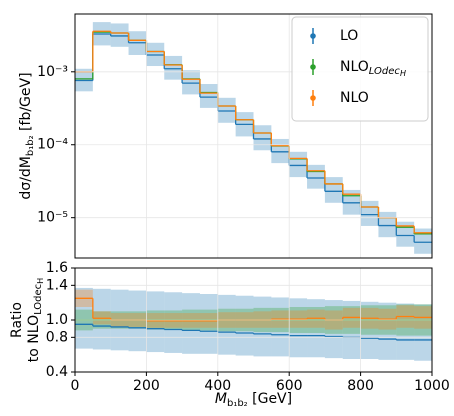 The width and height of the screenshot is (454, 416). What do you see at coordinates (52, 72) in the screenshot?
I see `y-tick-label: 10⁻³` at bounding box center [52, 72].